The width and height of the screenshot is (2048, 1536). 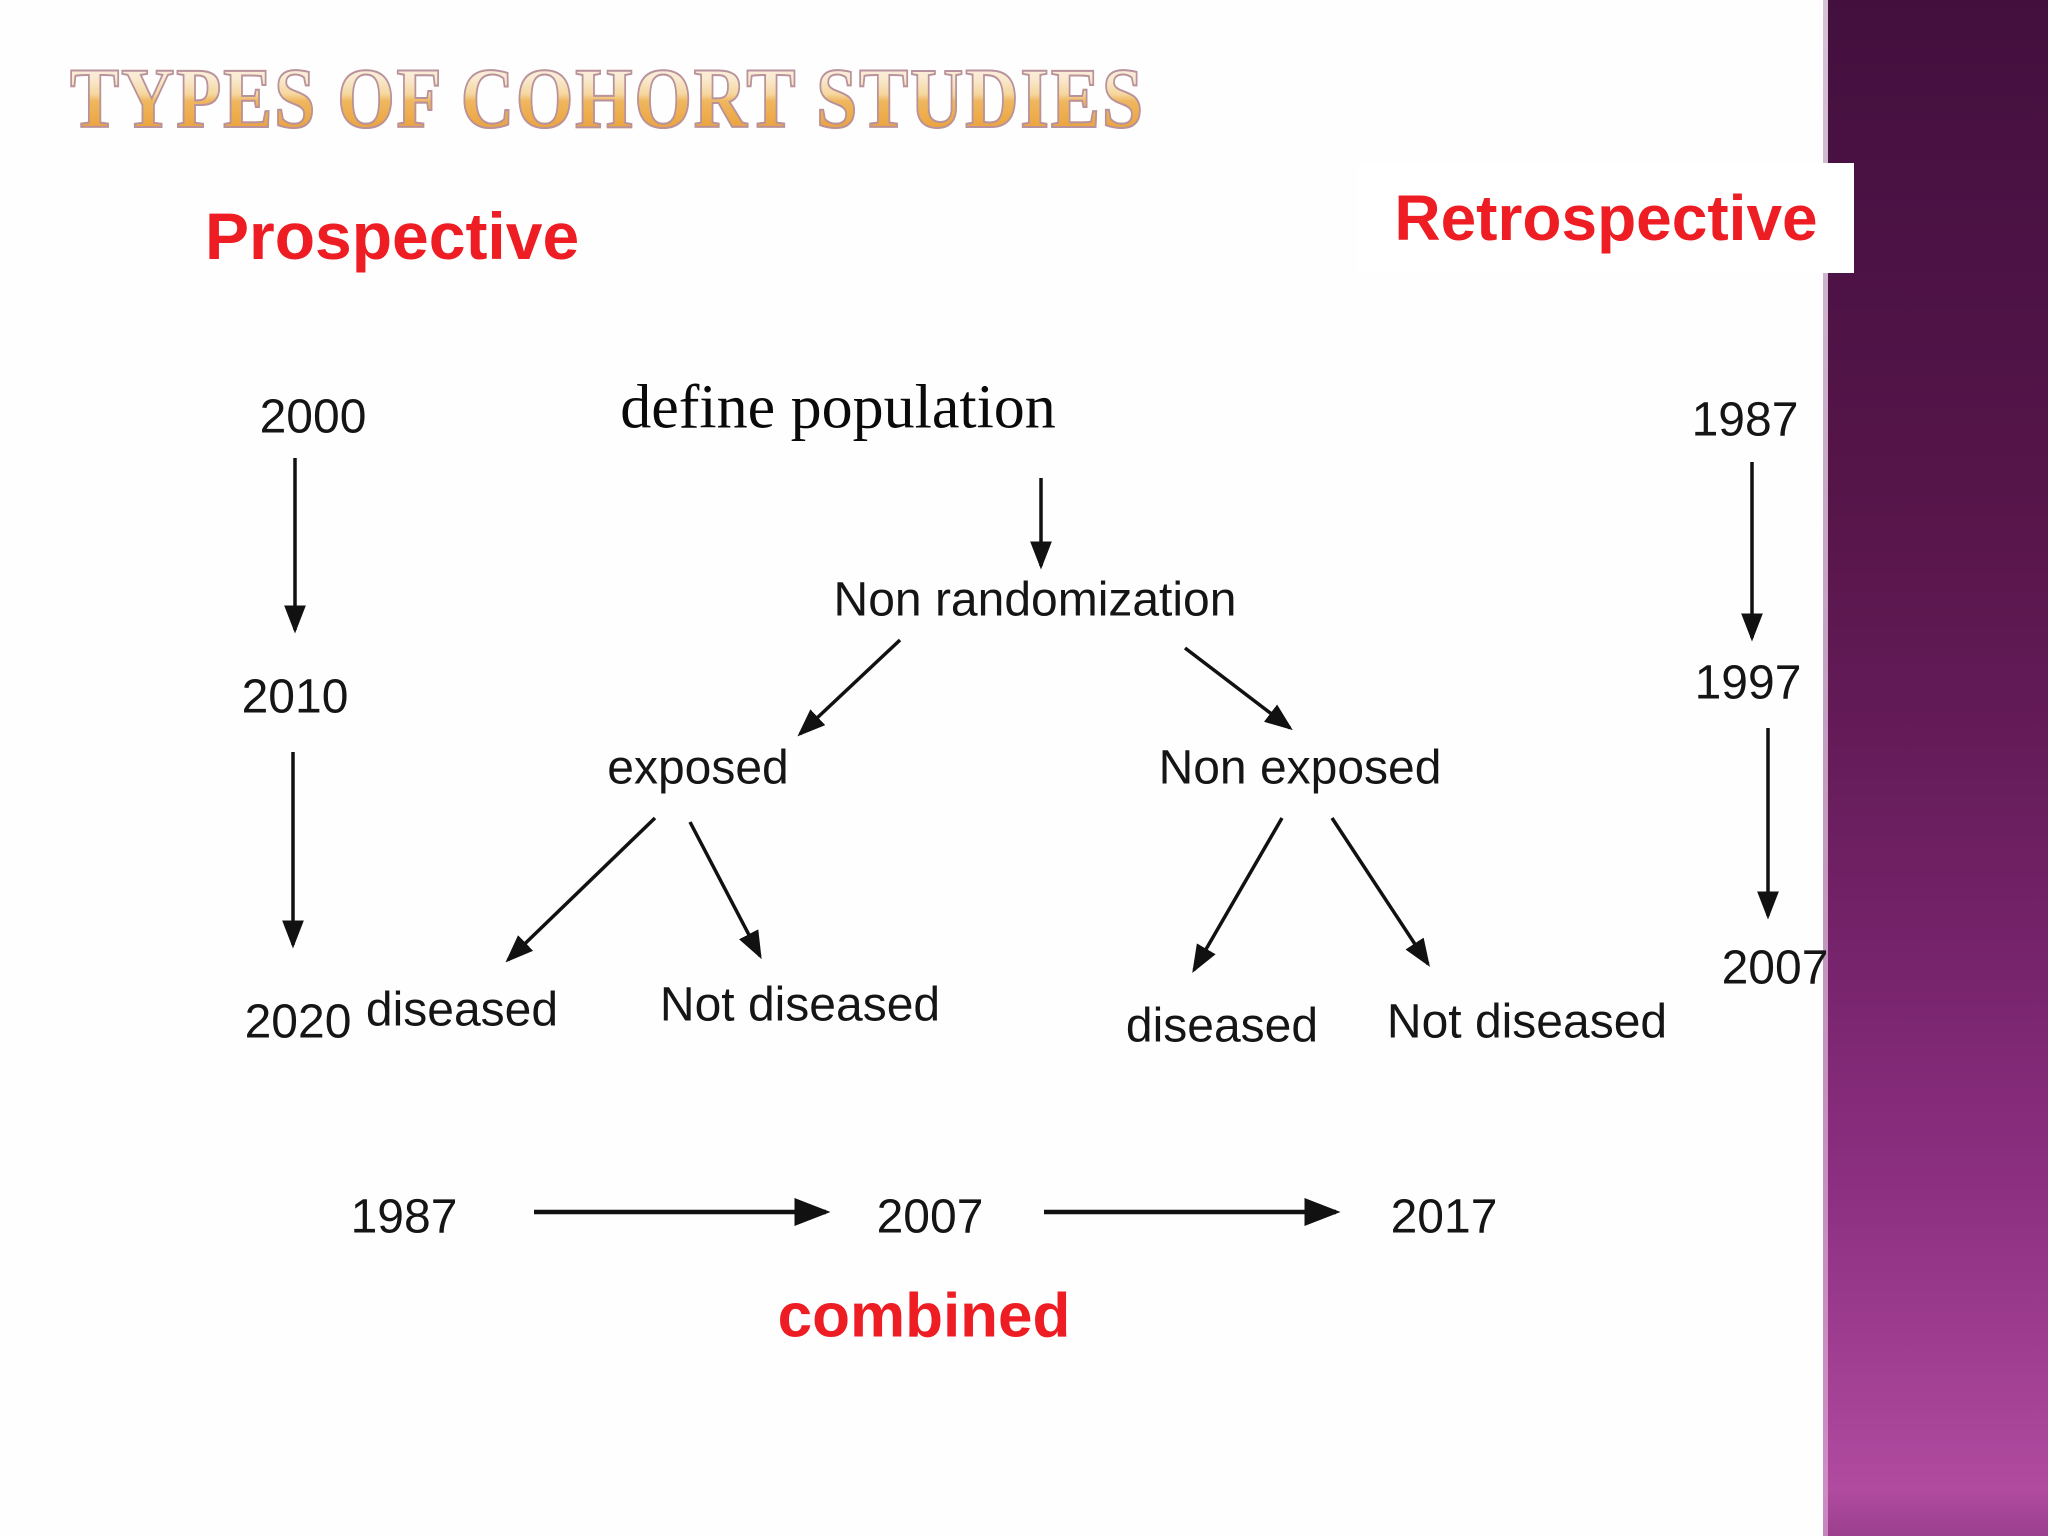 What do you see at coordinates (930, 1217) in the screenshot?
I see `combined-year-2007: 2007` at bounding box center [930, 1217].